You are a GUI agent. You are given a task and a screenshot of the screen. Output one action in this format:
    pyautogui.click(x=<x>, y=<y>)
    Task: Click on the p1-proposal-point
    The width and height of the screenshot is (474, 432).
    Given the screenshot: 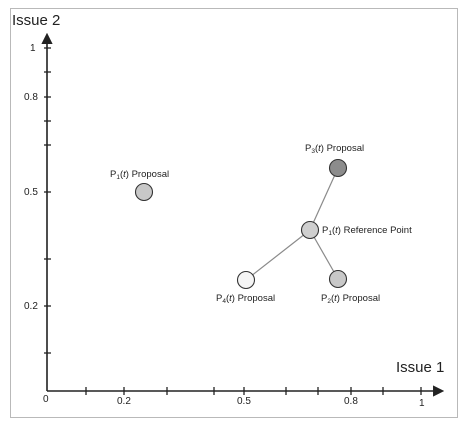 What is the action you would take?
    pyautogui.click(x=144, y=192)
    